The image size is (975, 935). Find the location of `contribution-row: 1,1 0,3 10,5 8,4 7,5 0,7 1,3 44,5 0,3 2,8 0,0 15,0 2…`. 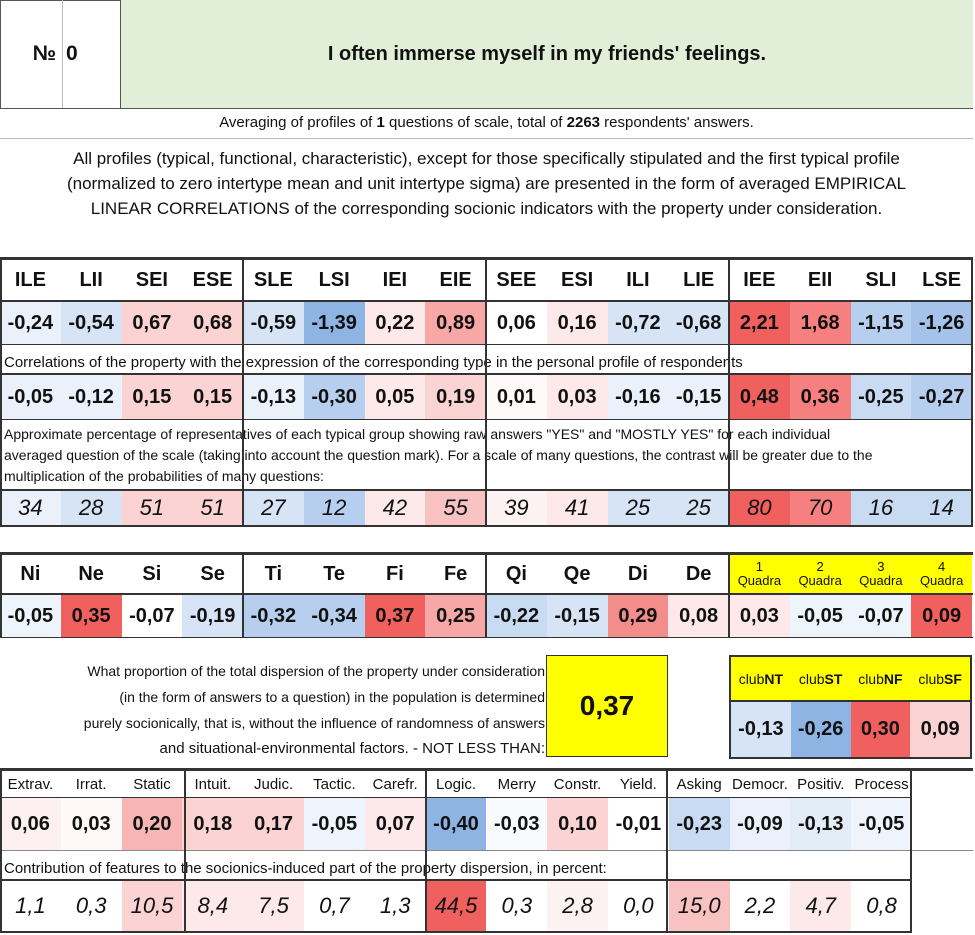

contribution-row: 1,1 0,3 10,5 8,4 7,5 0,7 1,3 44,5 0,3 2,8 0,0 15,0 2… is located at coordinates (456, 906).